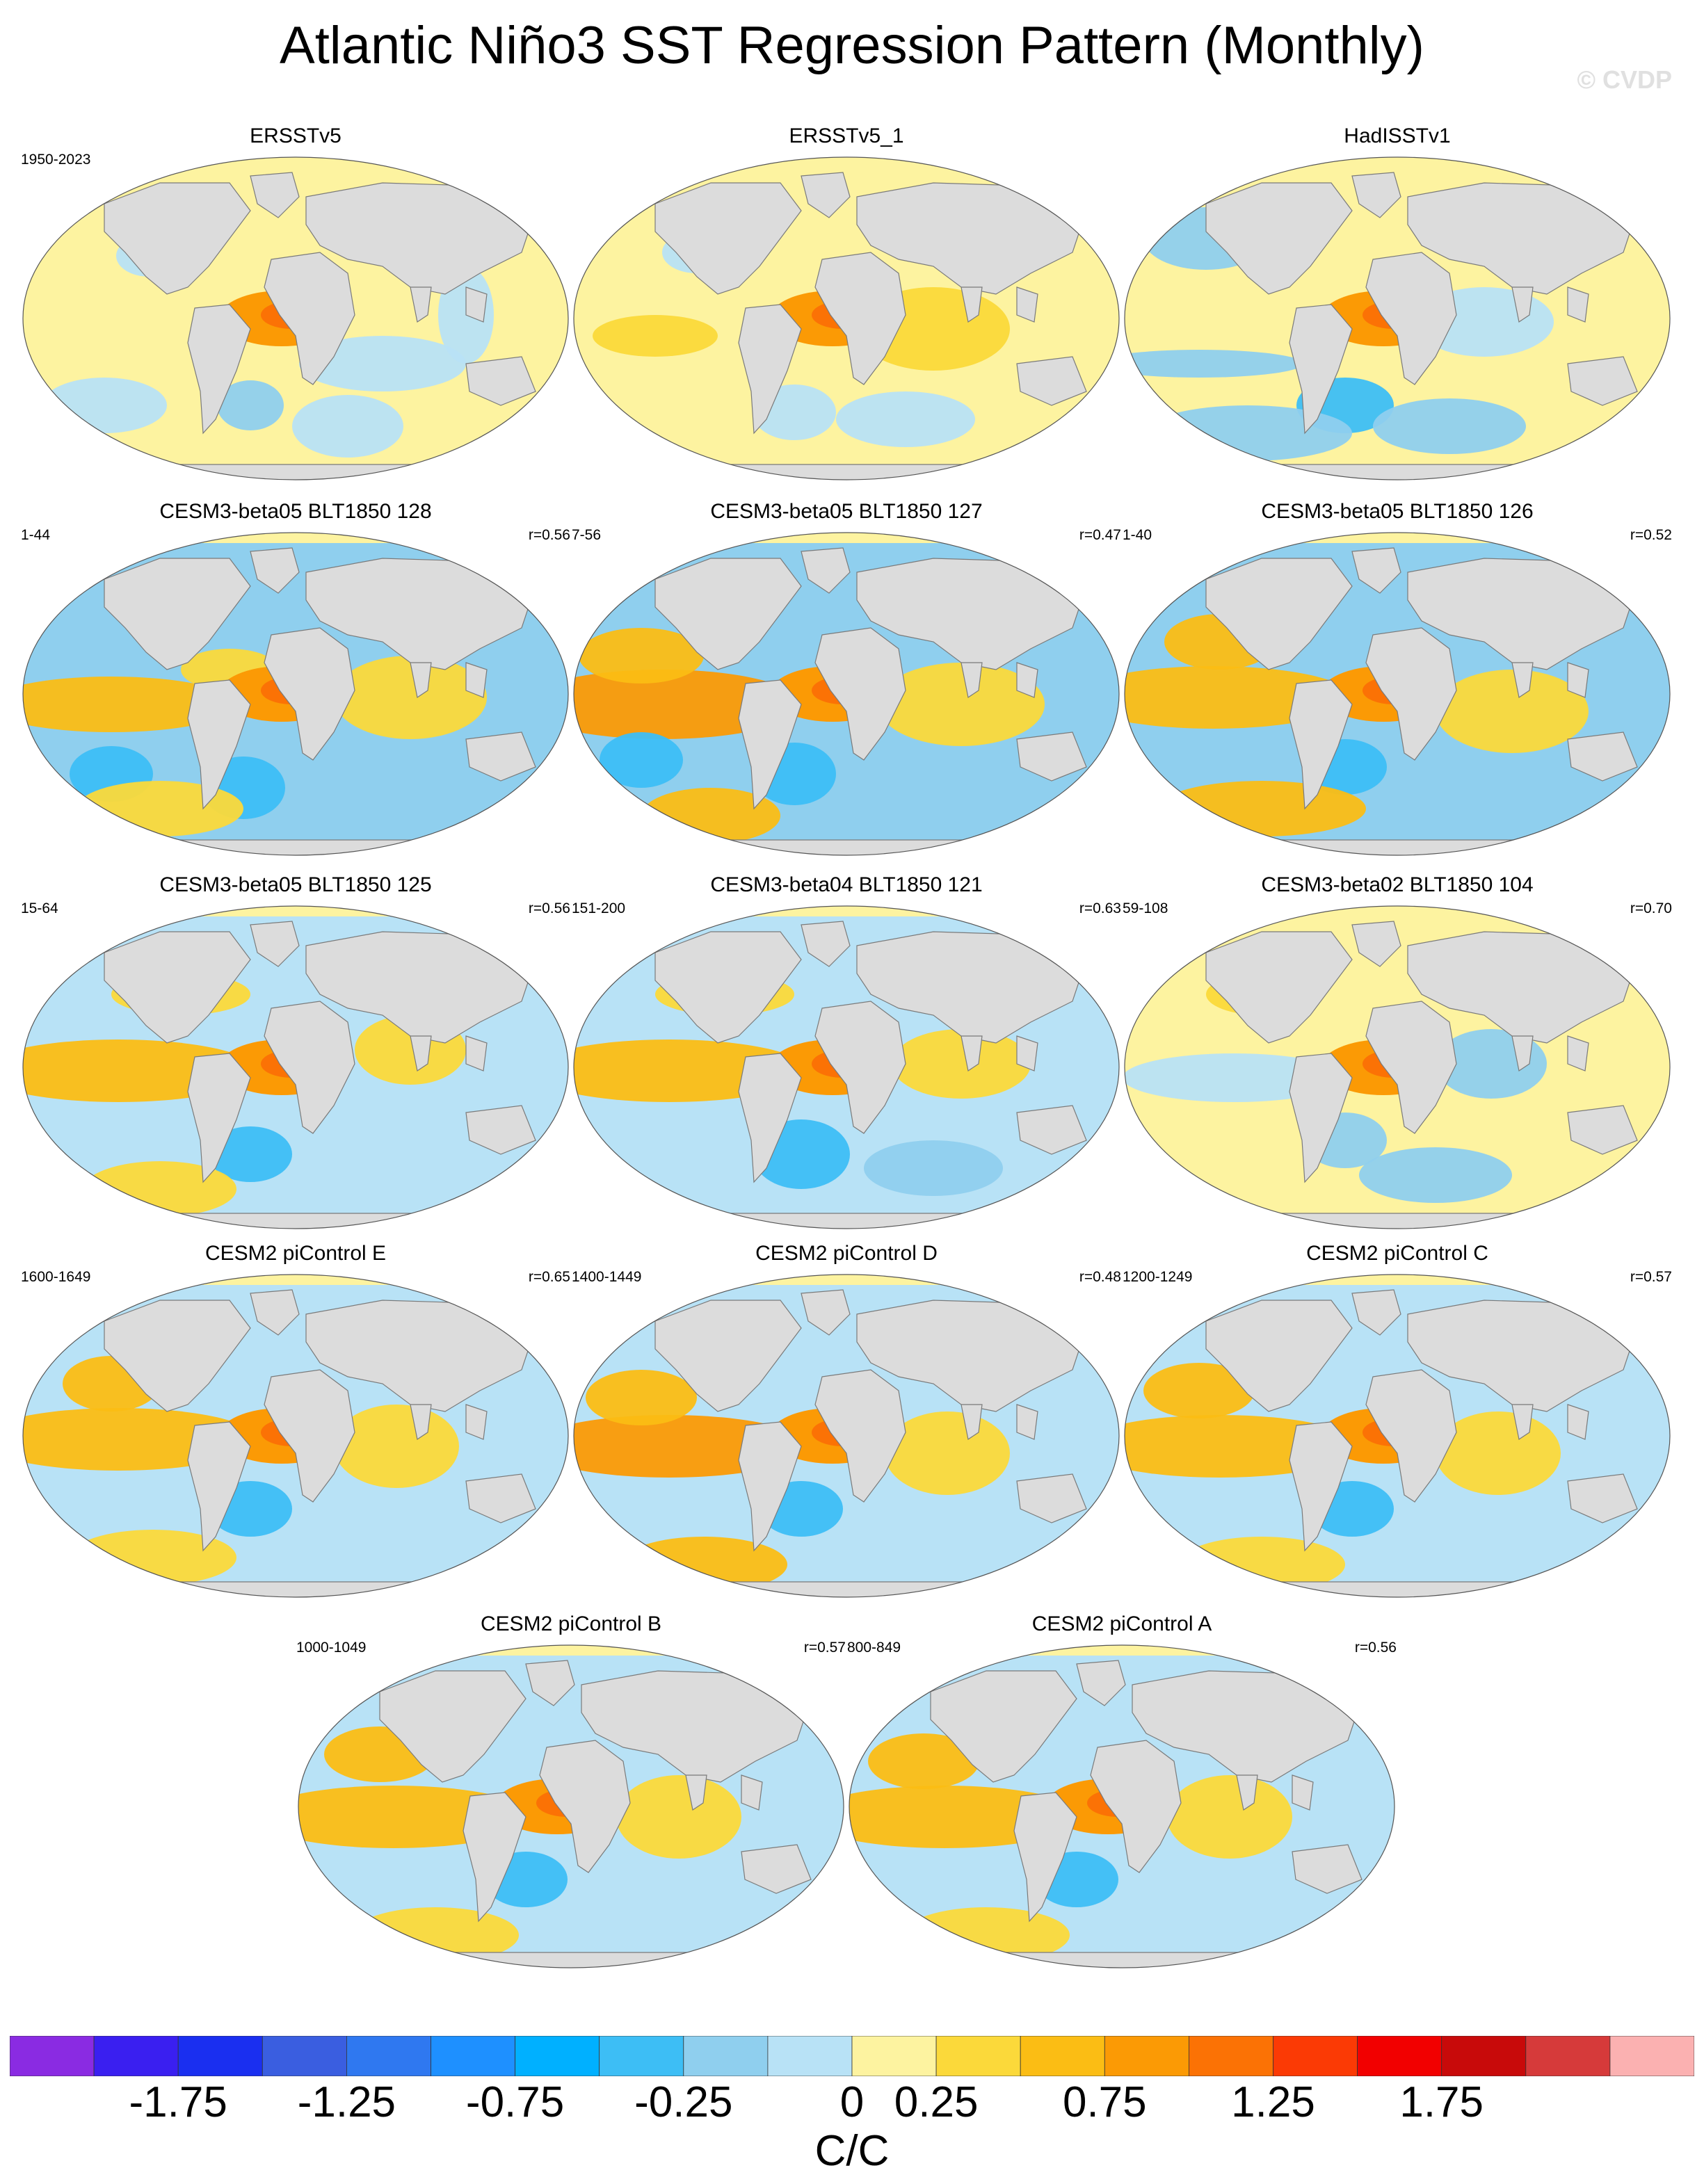 This screenshot has height=2184, width=1704. Describe the element at coordinates (36, 535) in the screenshot. I see `panel-years: 1-44` at that location.